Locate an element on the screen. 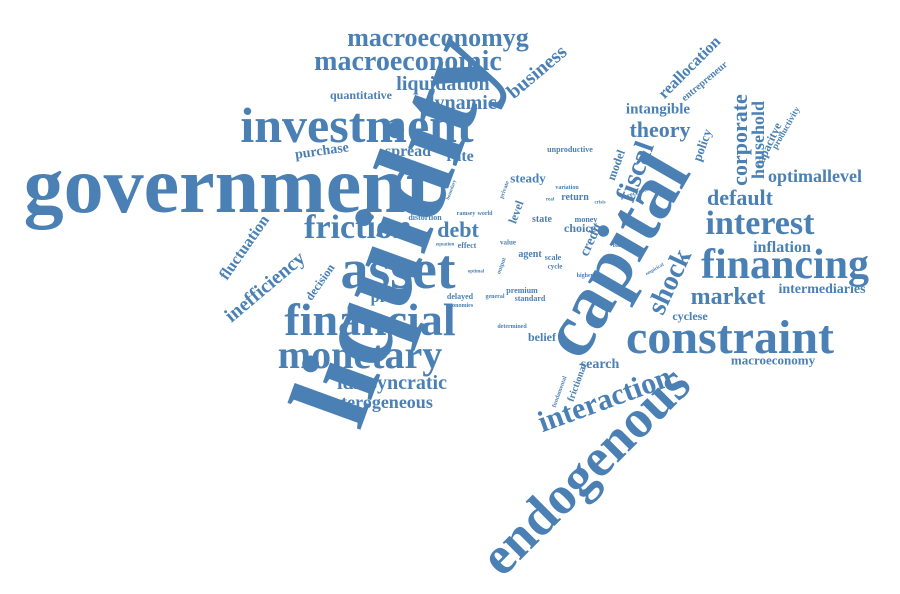  word-constraint: constraint is located at coordinates (730, 337).